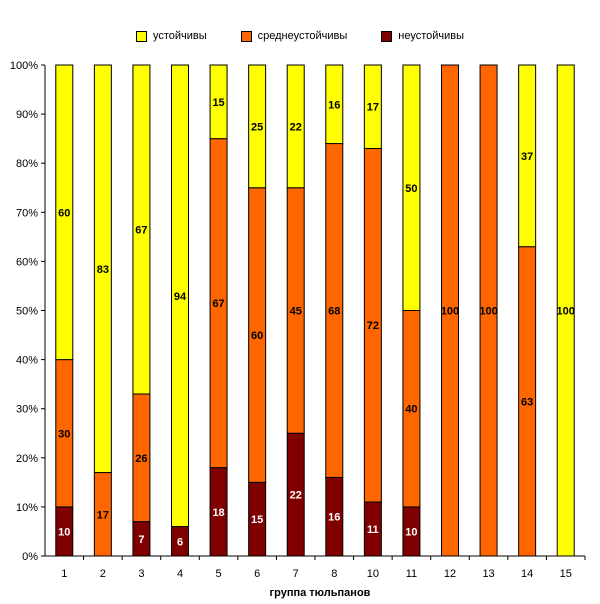  Describe the element at coordinates (27, 459) in the screenshot. I see `y-tick-label: 20%` at that location.